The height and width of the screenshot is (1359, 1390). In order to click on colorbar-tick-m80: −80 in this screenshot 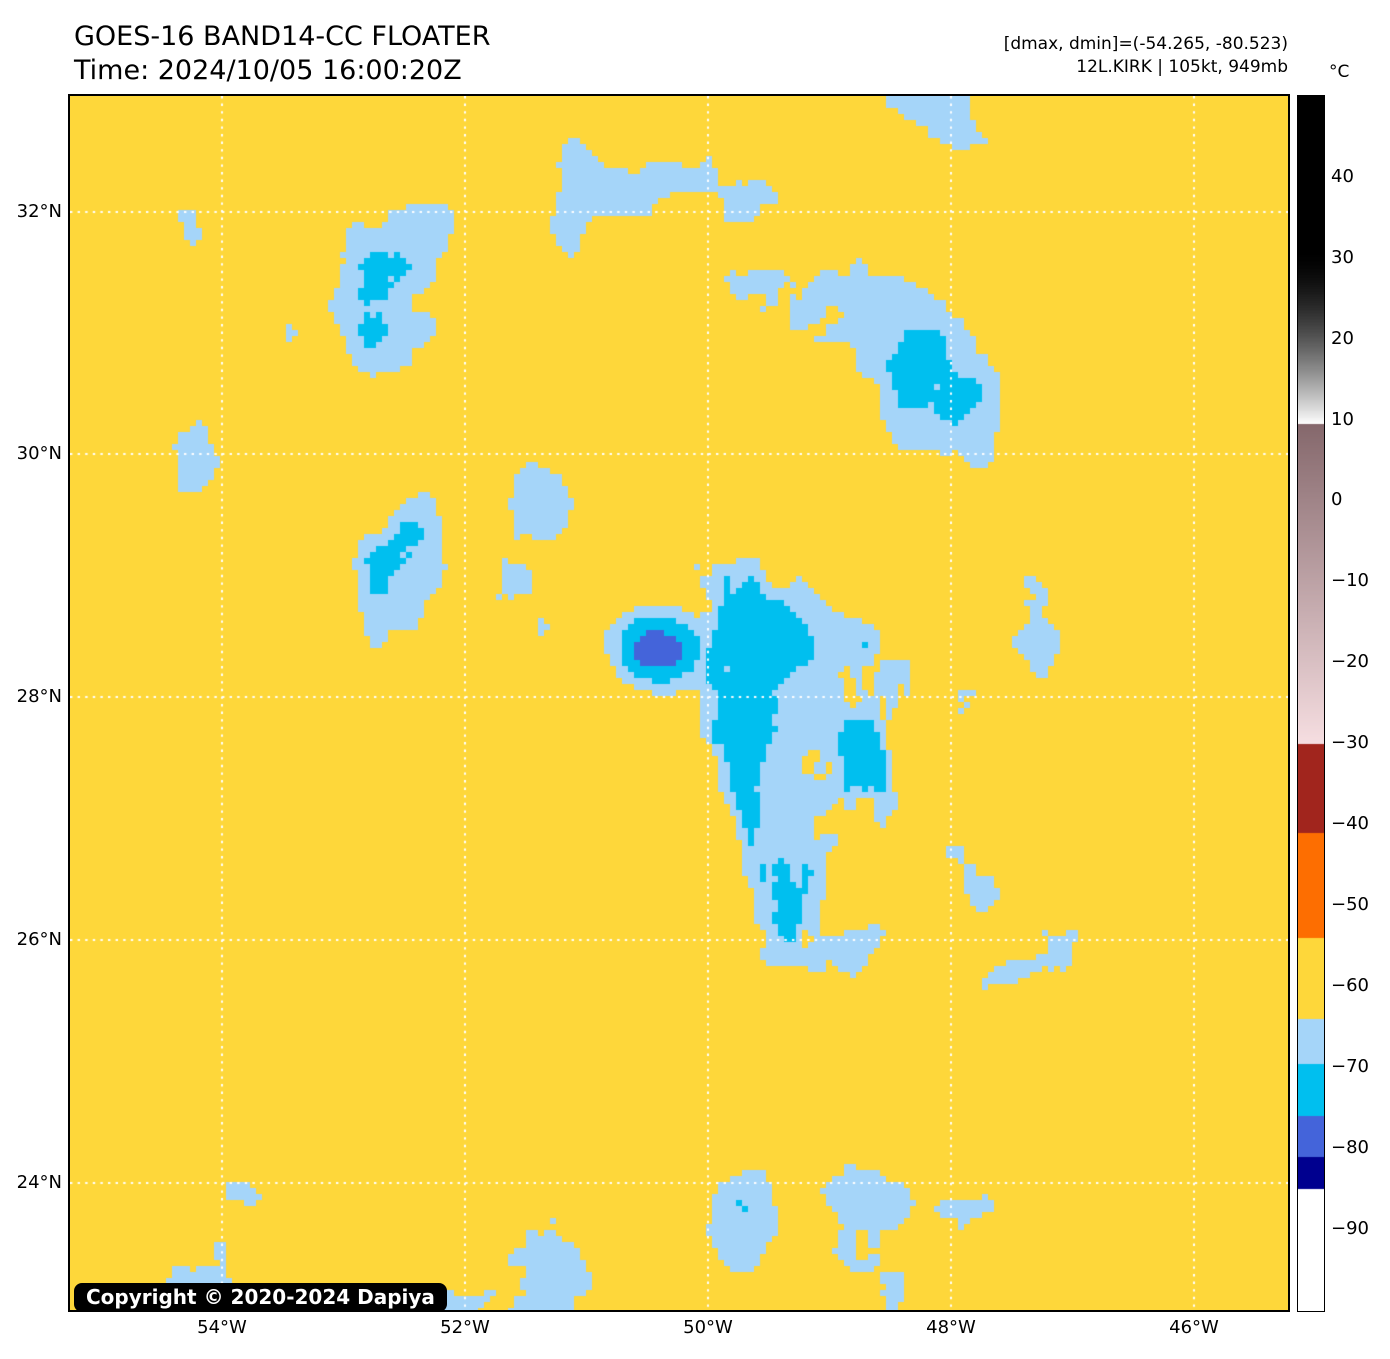, I will do `click(1350, 1147)`.